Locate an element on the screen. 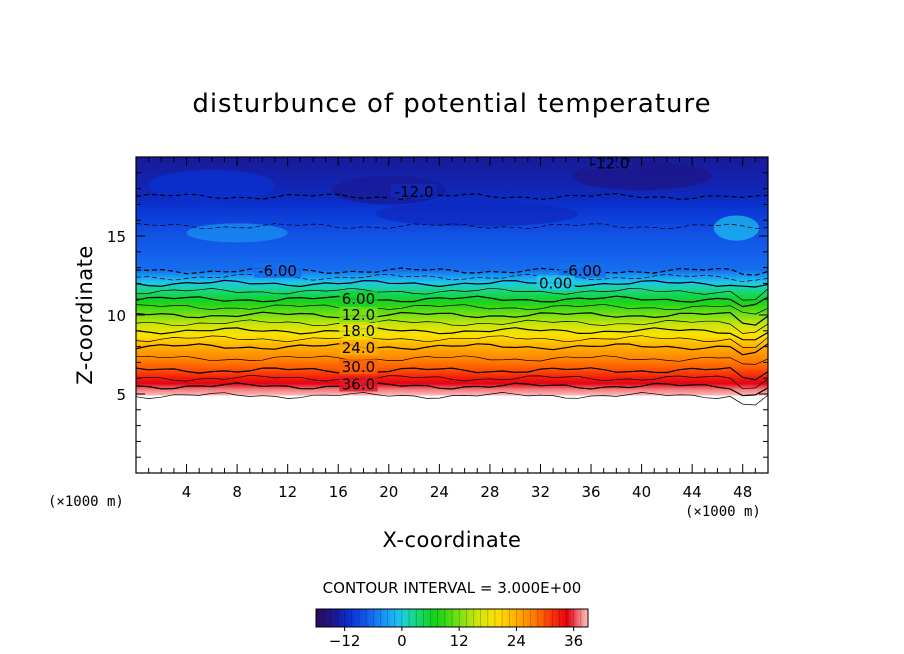 This screenshot has width=904, height=654. contour-label: 18.0 is located at coordinates (358, 331).